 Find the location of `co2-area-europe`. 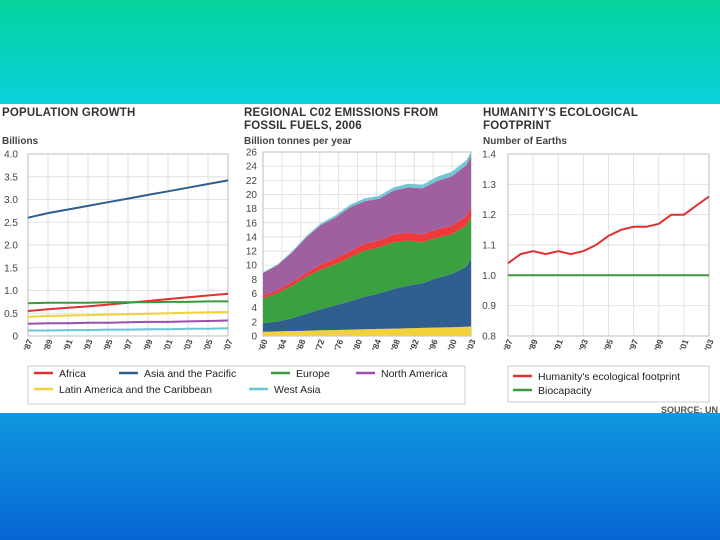

co2-area-europe is located at coordinates (367, 270).